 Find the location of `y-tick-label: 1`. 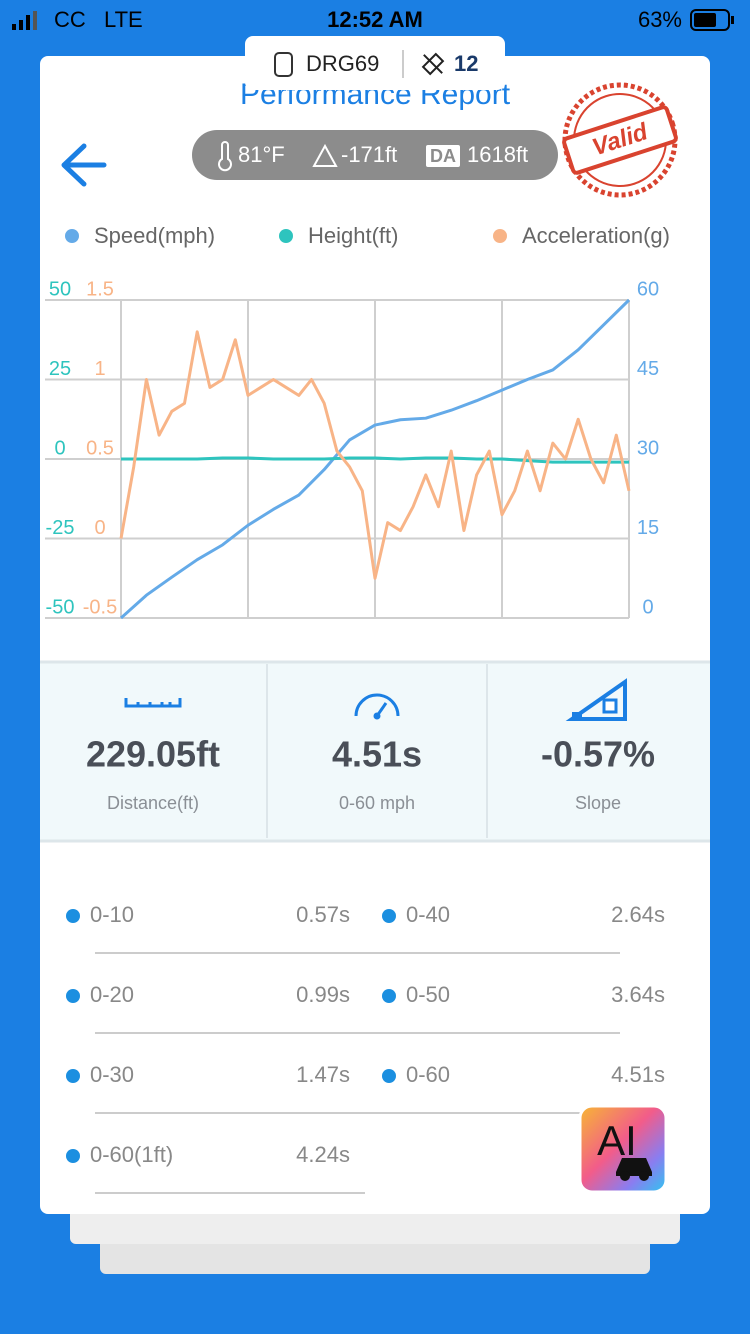

y-tick-label: 1 is located at coordinates (99, 369).